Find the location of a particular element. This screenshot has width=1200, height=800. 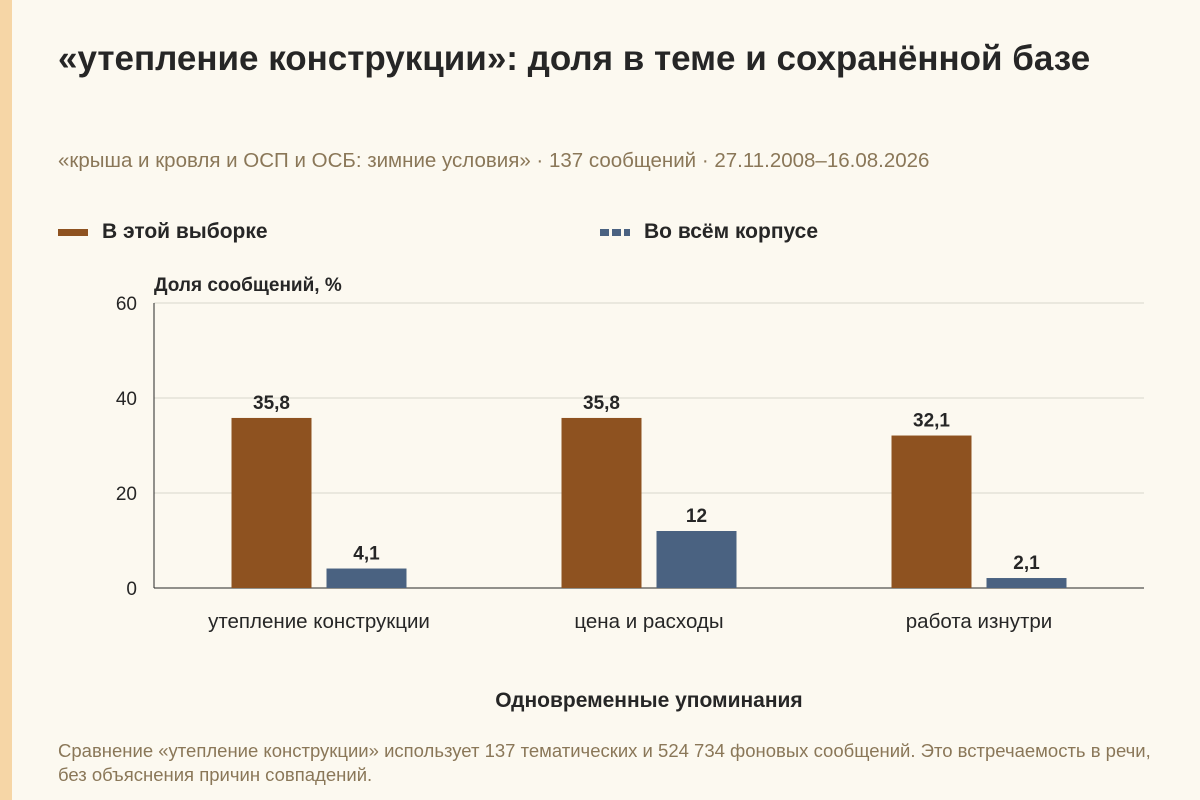

y-axis-title: Доля сообщений, % is located at coordinates (248, 285).